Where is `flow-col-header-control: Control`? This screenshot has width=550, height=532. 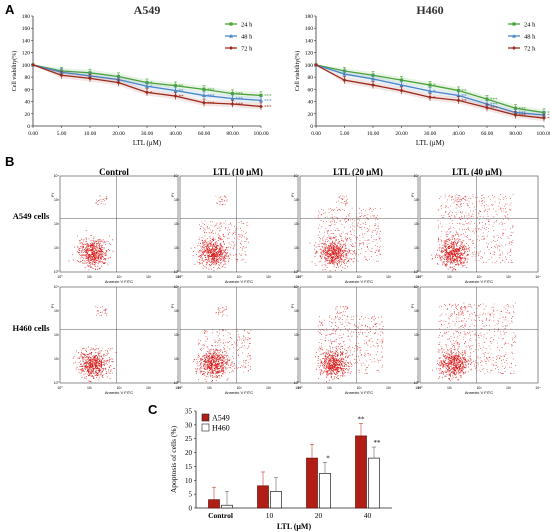
flow-col-header-control: Control is located at coordinates (114, 172).